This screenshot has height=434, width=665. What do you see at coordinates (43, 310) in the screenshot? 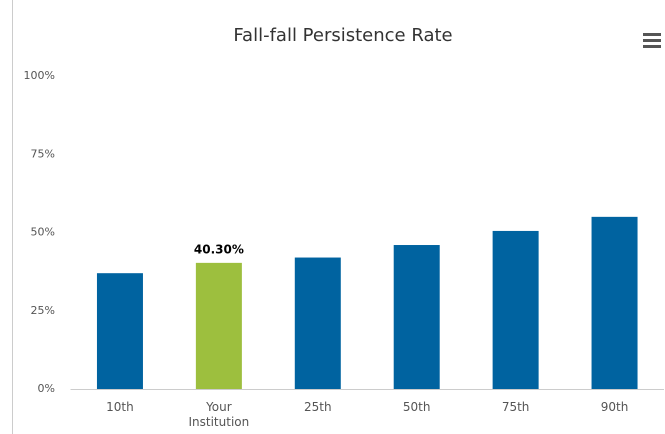
I see `y-tick-label: 25%` at bounding box center [43, 310].